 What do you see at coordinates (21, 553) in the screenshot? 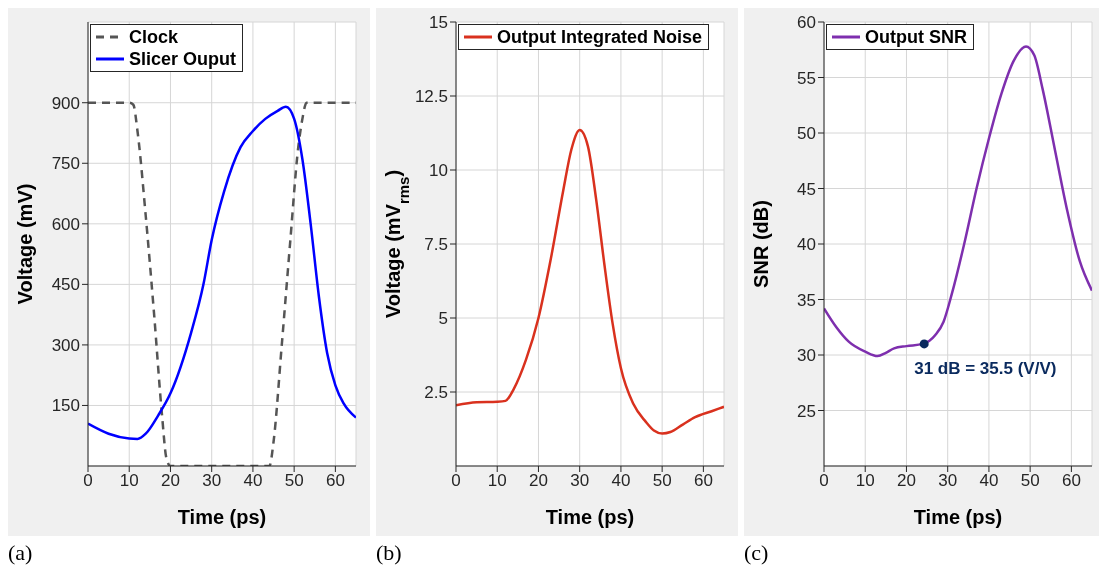
I see `text: (a)` at bounding box center [21, 553].